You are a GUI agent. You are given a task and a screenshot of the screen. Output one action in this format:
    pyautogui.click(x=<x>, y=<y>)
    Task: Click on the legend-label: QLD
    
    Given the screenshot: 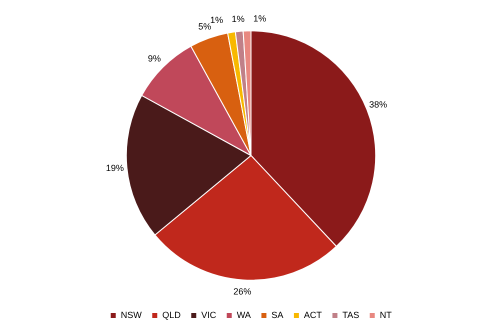 What is the action you would take?
    pyautogui.click(x=172, y=315)
    